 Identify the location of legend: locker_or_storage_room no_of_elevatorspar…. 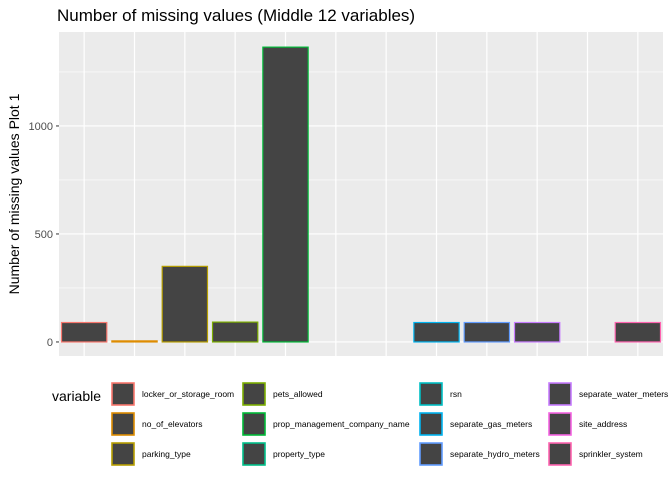
(389, 424).